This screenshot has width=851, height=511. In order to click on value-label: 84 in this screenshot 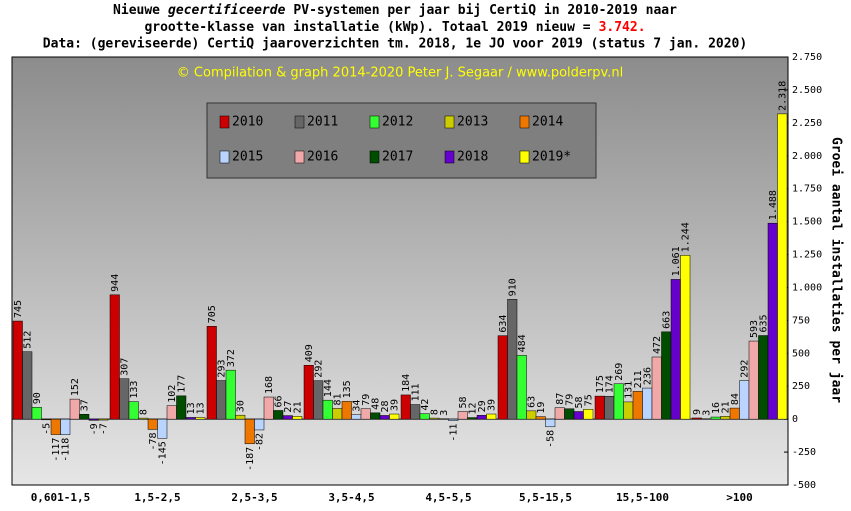, I will do `click(735, 399)`.